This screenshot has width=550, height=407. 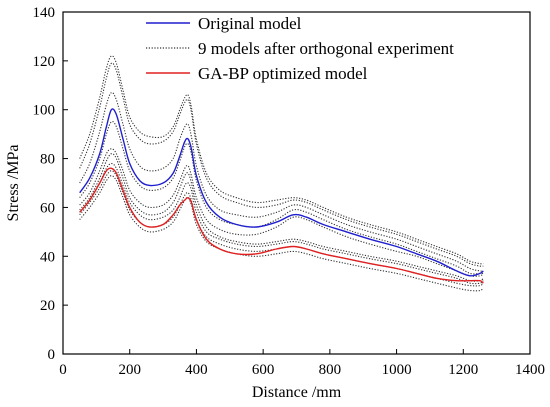 What do you see at coordinates (302, 363) in the screenshot?
I see `x-axis: 0 200 400 600 800 1000 1200 1400` at bounding box center [302, 363].